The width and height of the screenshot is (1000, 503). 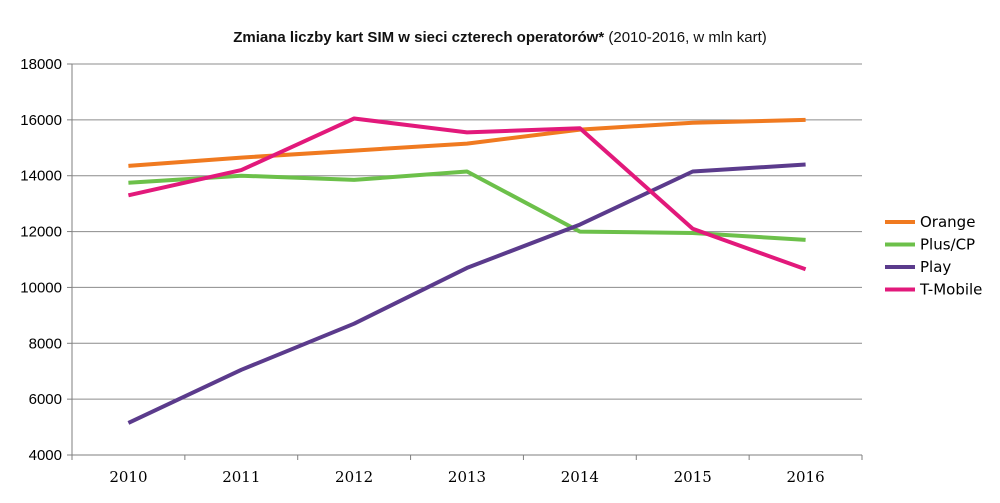 I want to click on legend-label: Play, so click(x=935, y=267).